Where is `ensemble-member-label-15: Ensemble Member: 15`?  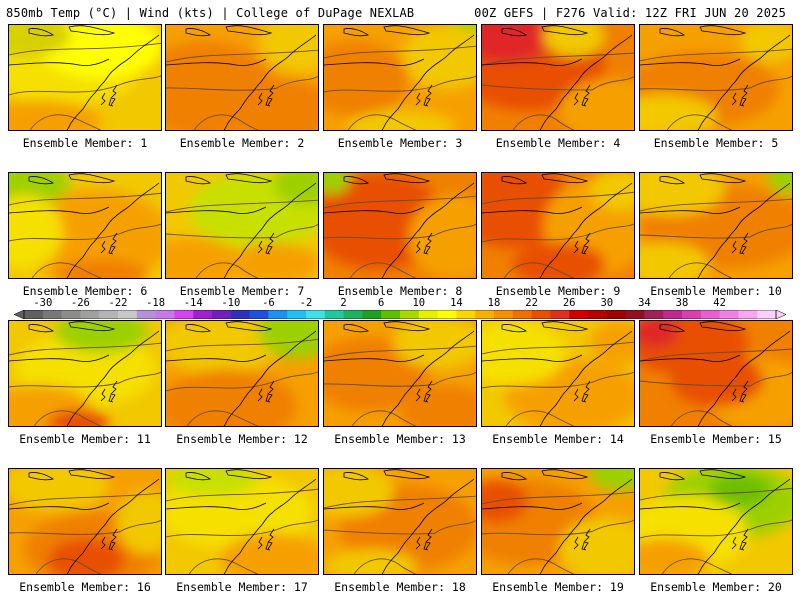 ensemble-member-label-15: Ensemble Member: 15 is located at coordinates (716, 439).